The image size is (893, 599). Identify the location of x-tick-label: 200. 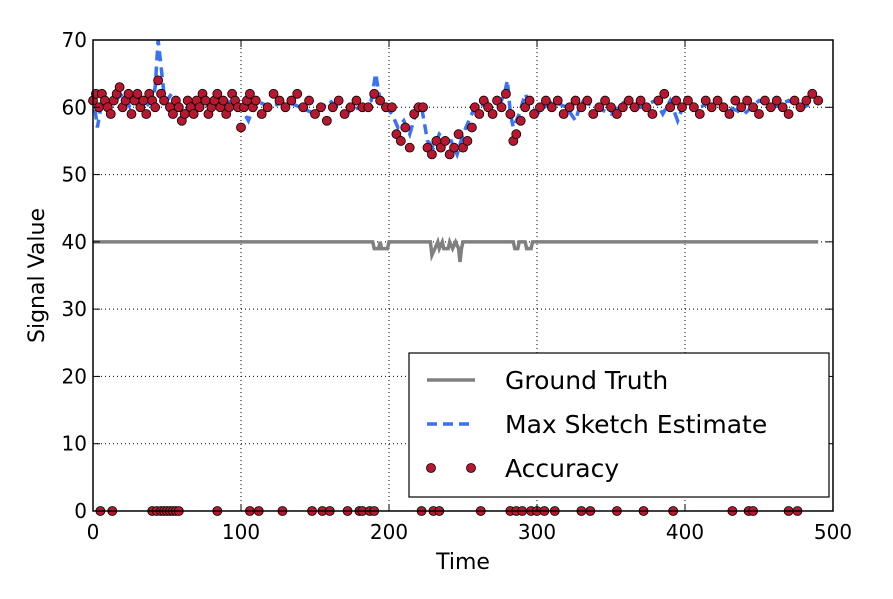
(389, 532).